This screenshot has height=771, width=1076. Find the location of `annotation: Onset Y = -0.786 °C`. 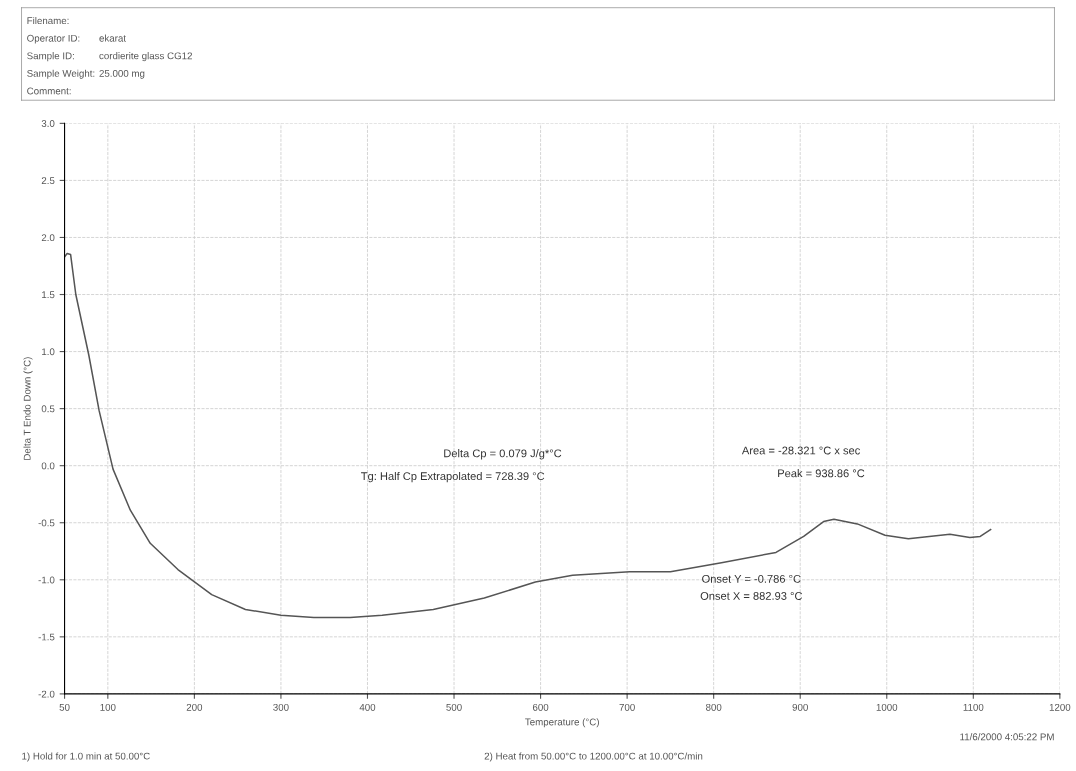

annotation: Onset Y = -0.786 °C is located at coordinates (751, 578).